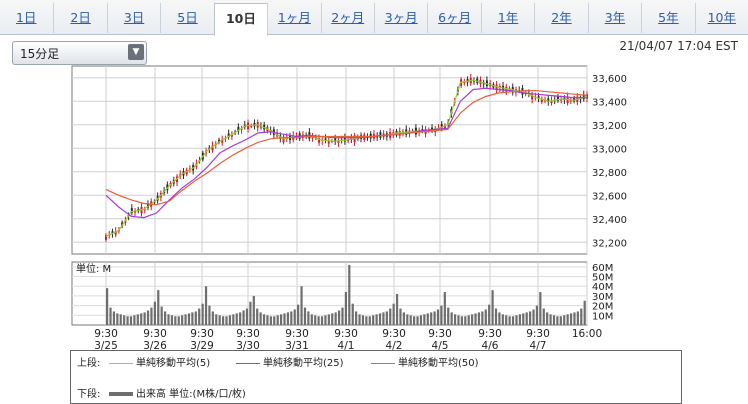  What do you see at coordinates (614, 18) in the screenshot?
I see `tab-11: 3年` at bounding box center [614, 18].